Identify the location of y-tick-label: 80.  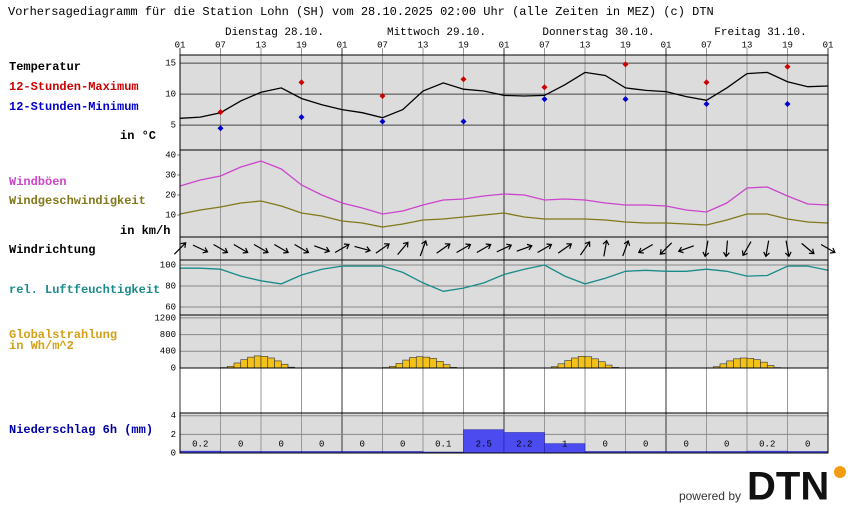
(170, 286).